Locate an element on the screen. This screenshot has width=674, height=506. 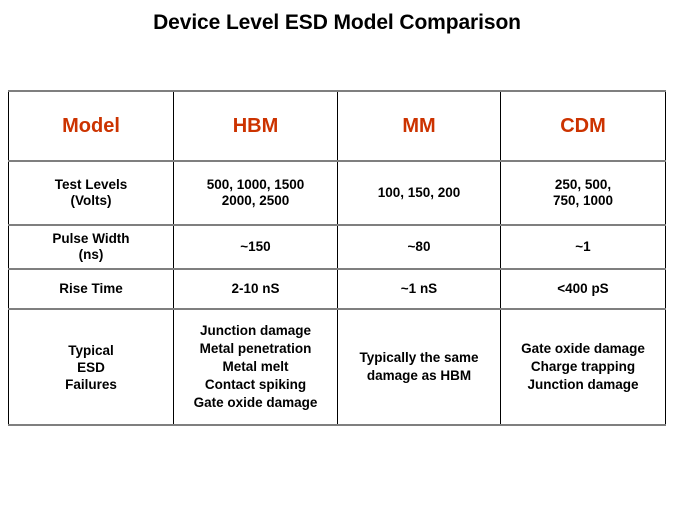
column-header-cdm: CDM is located at coordinates (583, 126).